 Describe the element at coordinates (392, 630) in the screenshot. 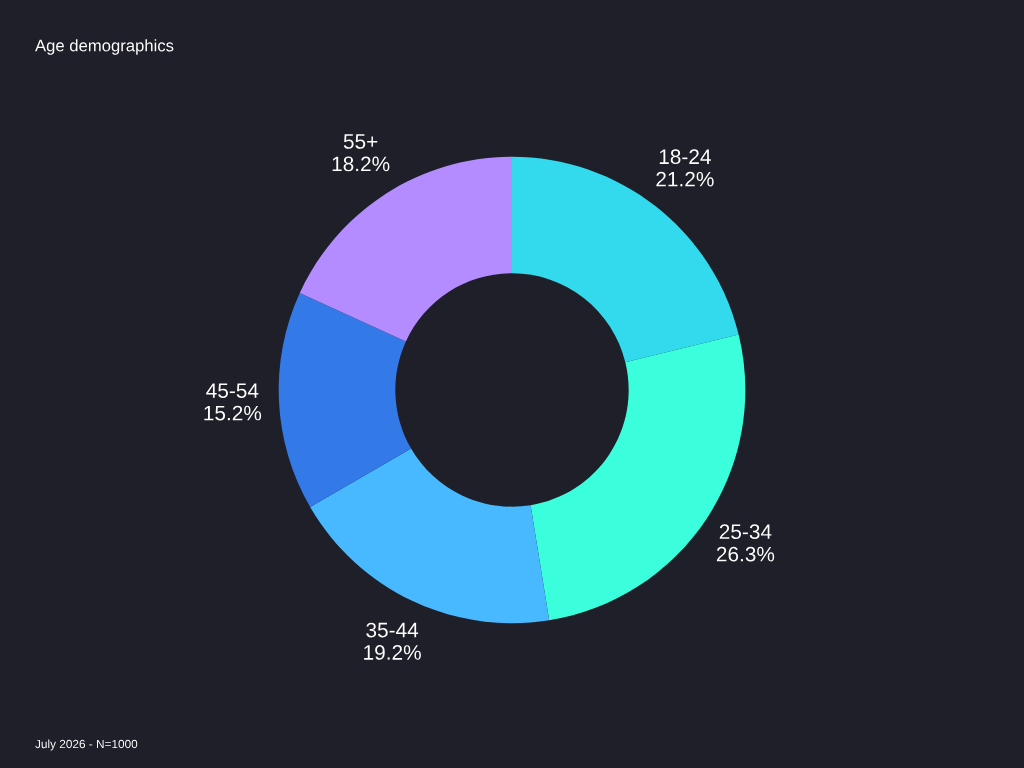

I see `slice-label: 35-44` at that location.